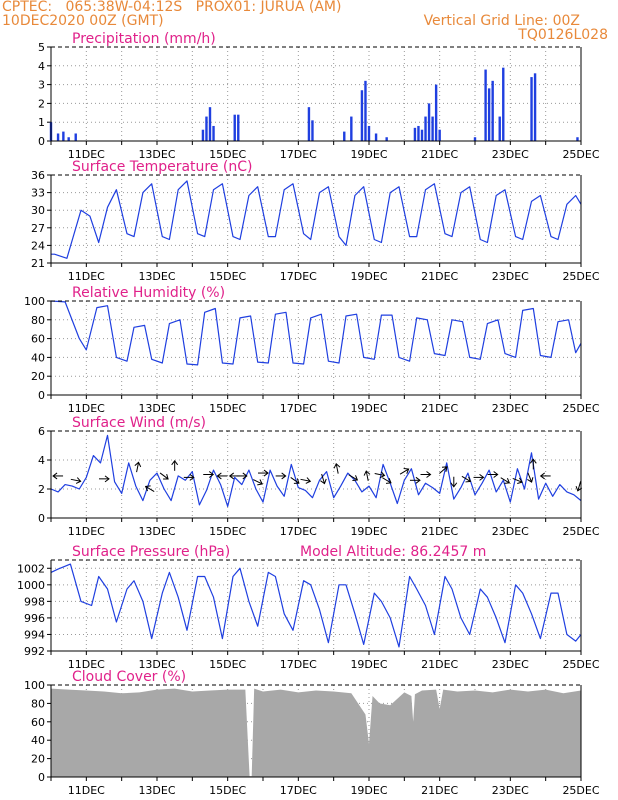 This screenshot has height=800, width=618. I want to click on y-tick-label: 6, so click(41, 431).